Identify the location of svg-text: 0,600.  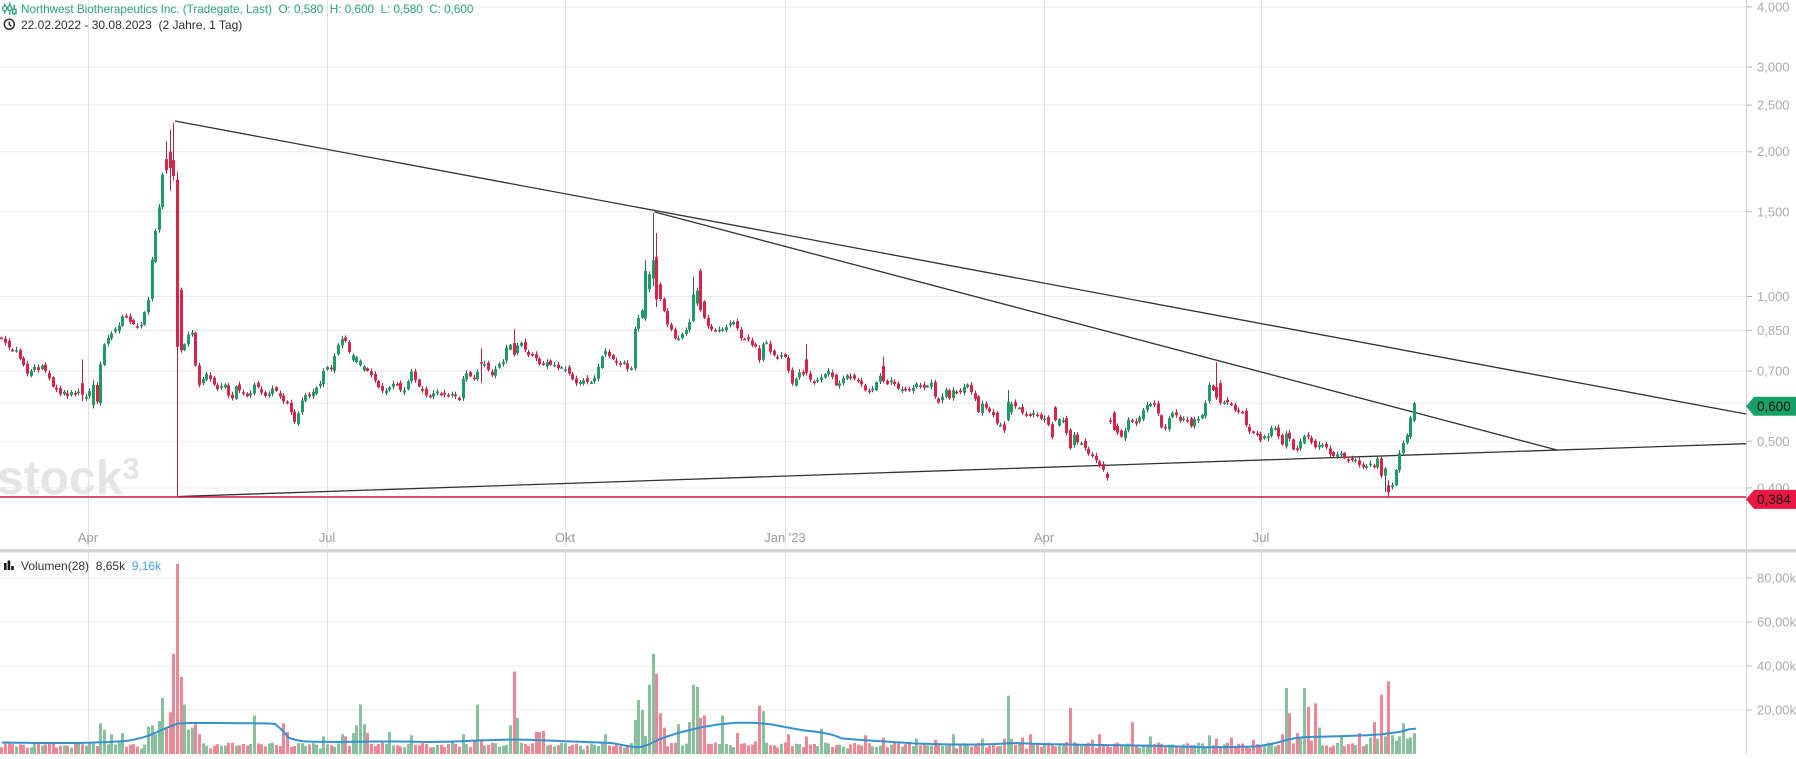
(1774, 406).